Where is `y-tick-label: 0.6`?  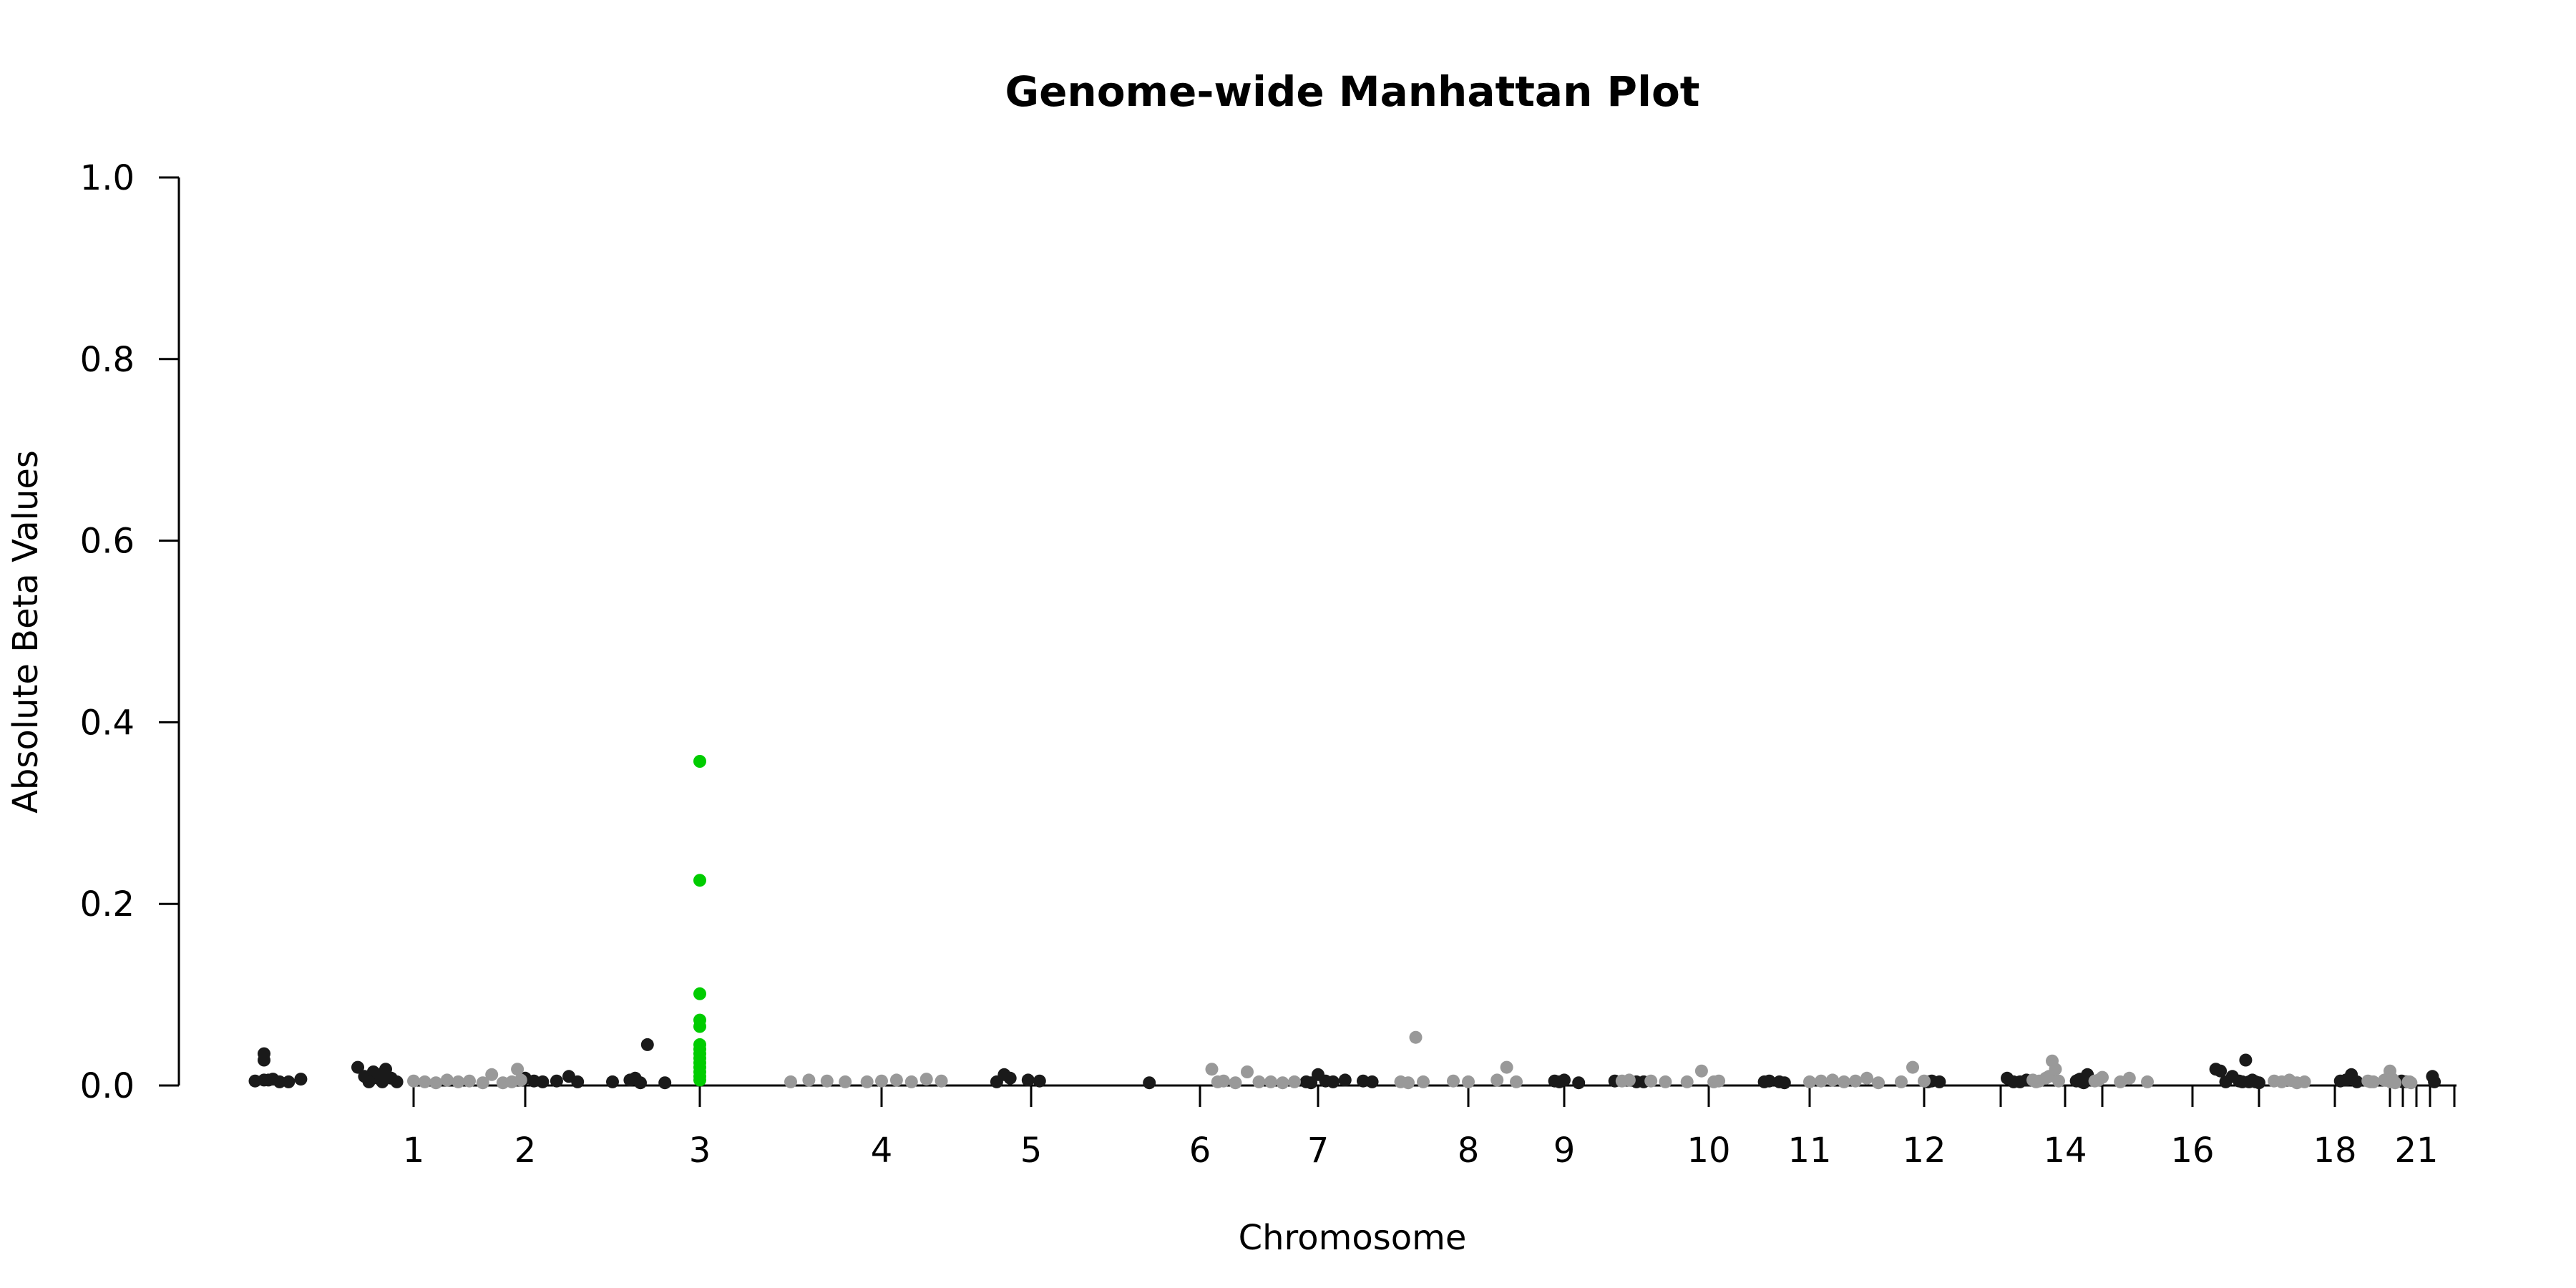
y-tick-label: 0.6 is located at coordinates (107, 542).